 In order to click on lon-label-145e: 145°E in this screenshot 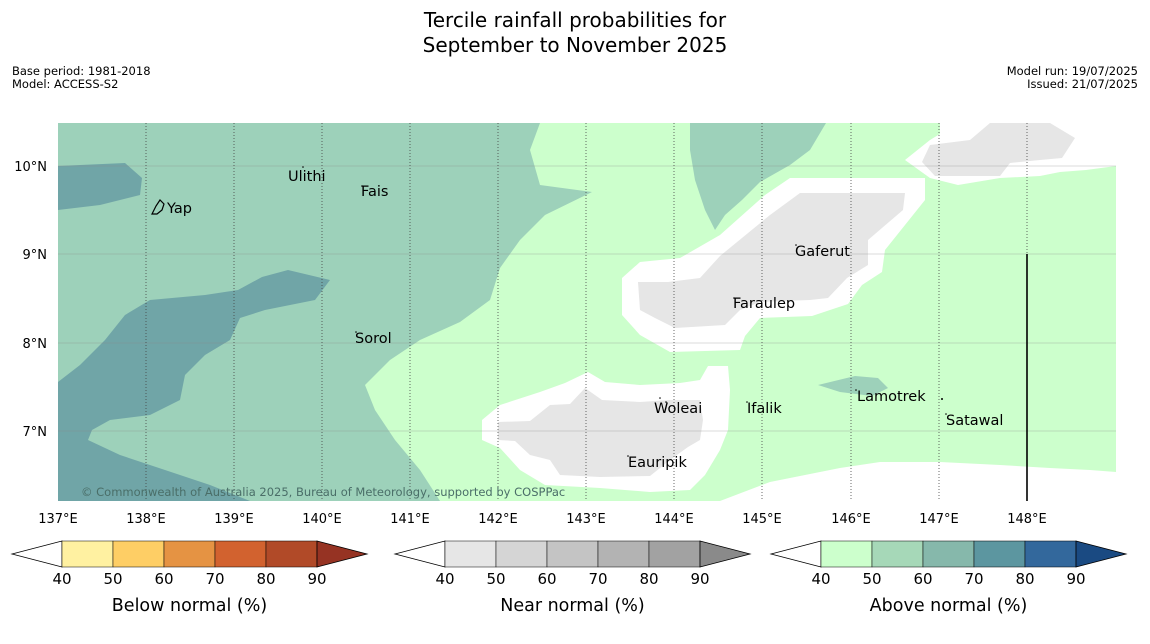, I will do `click(762, 519)`.